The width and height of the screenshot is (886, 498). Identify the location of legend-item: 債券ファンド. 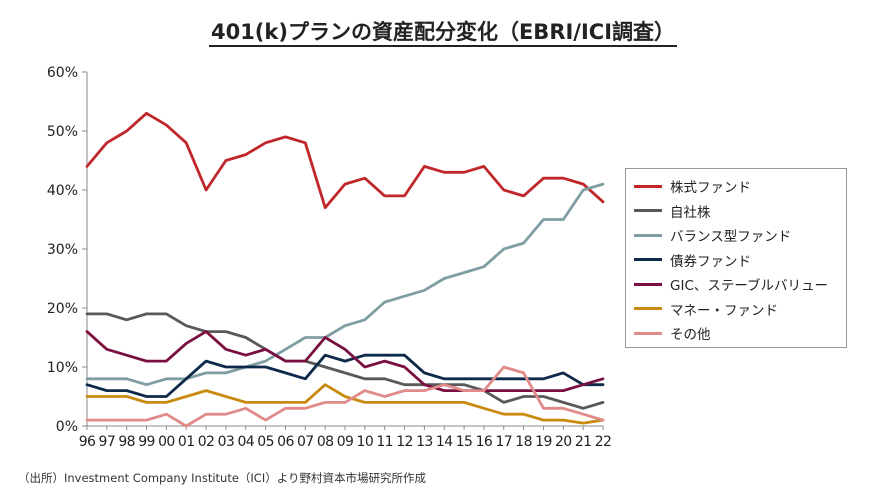
(740, 260).